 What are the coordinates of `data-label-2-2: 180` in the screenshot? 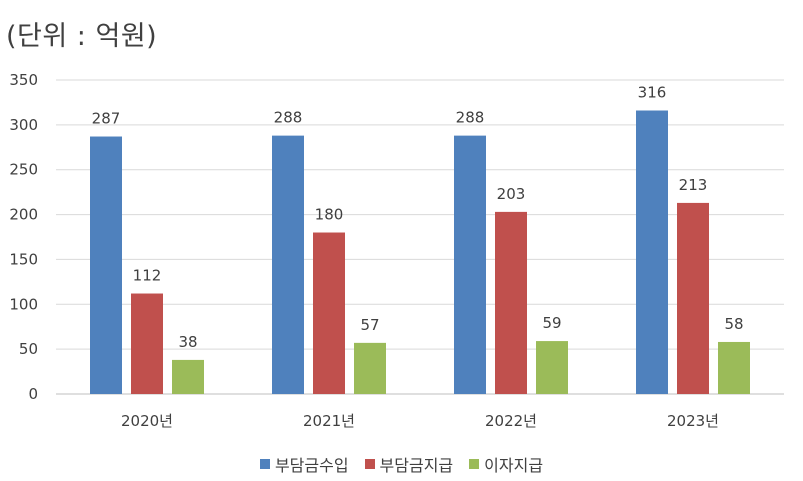 It's located at (329, 215).